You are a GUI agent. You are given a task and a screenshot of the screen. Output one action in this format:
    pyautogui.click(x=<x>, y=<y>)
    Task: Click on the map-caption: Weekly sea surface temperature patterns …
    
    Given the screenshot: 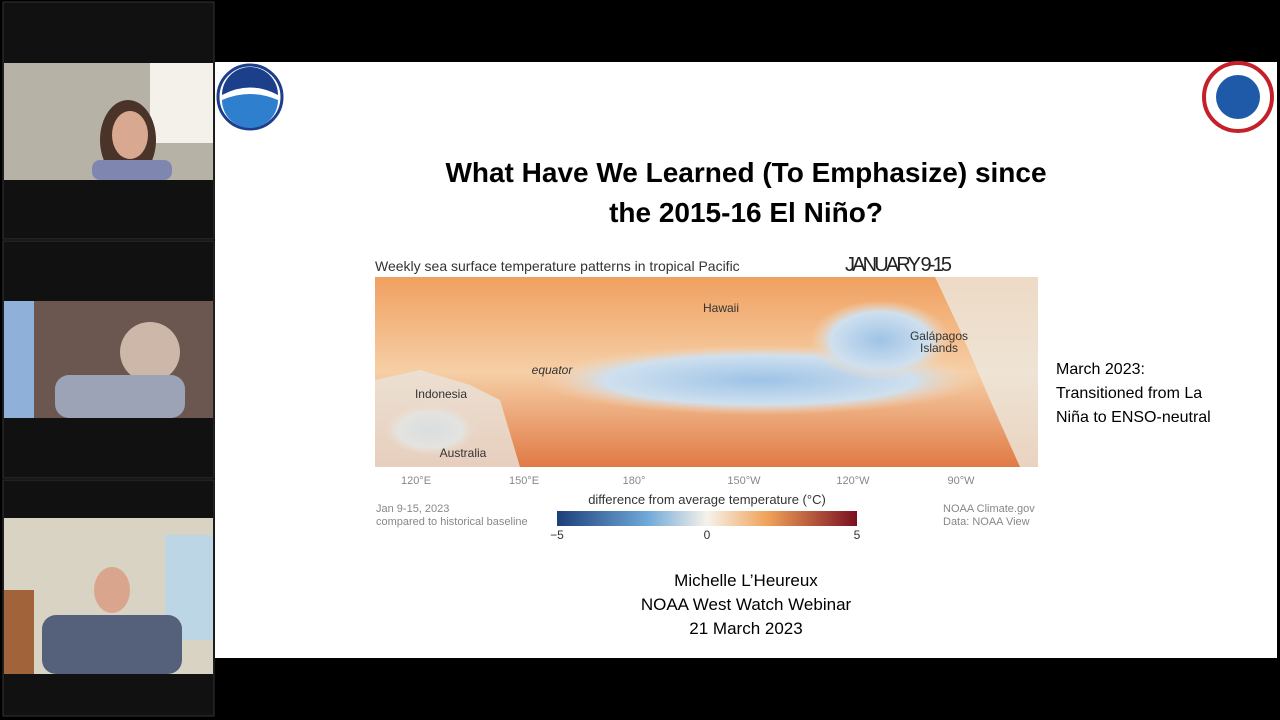 What is the action you would take?
    pyautogui.click(x=557, y=266)
    